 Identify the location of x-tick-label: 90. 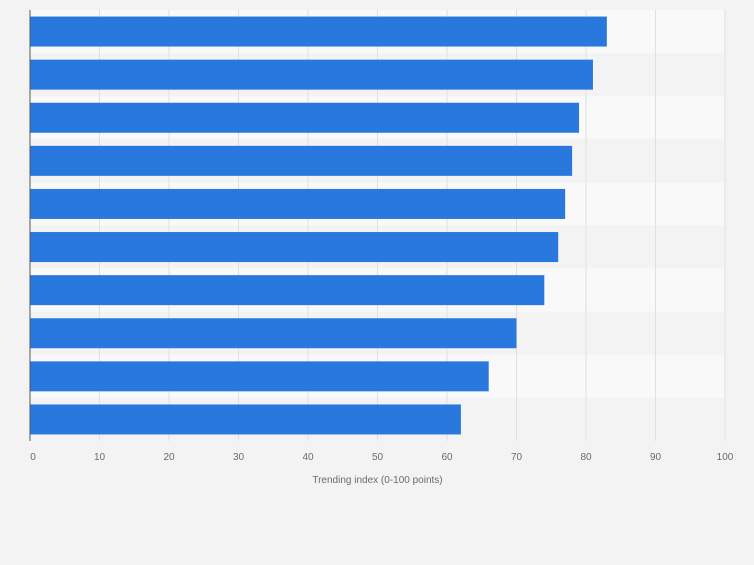
(656, 457).